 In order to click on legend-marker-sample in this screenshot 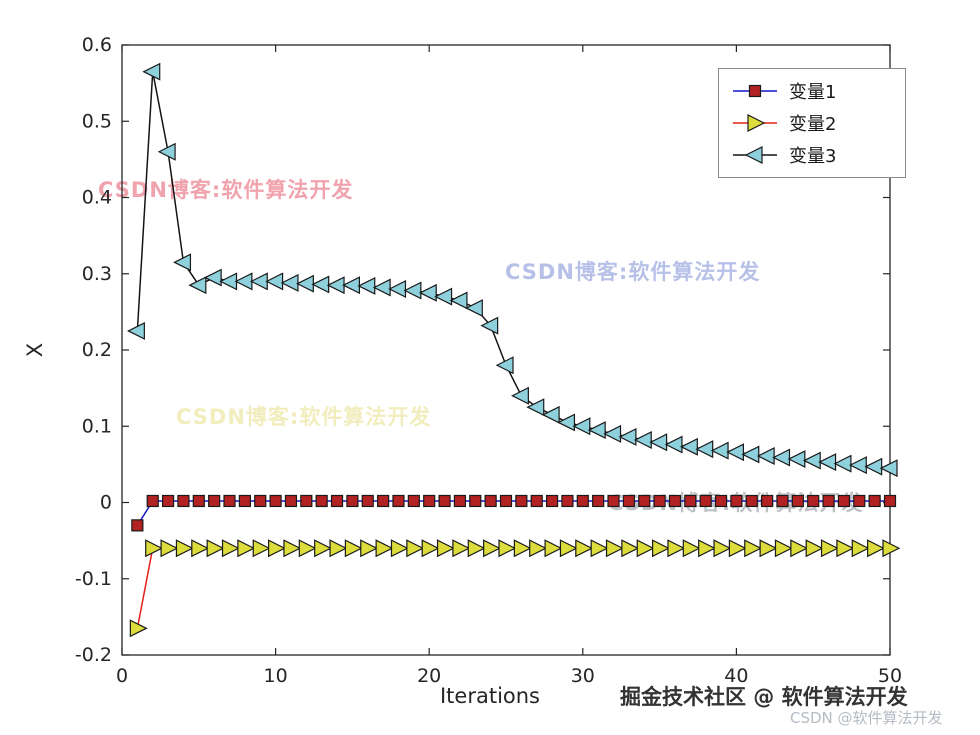, I will do `click(755, 155)`.